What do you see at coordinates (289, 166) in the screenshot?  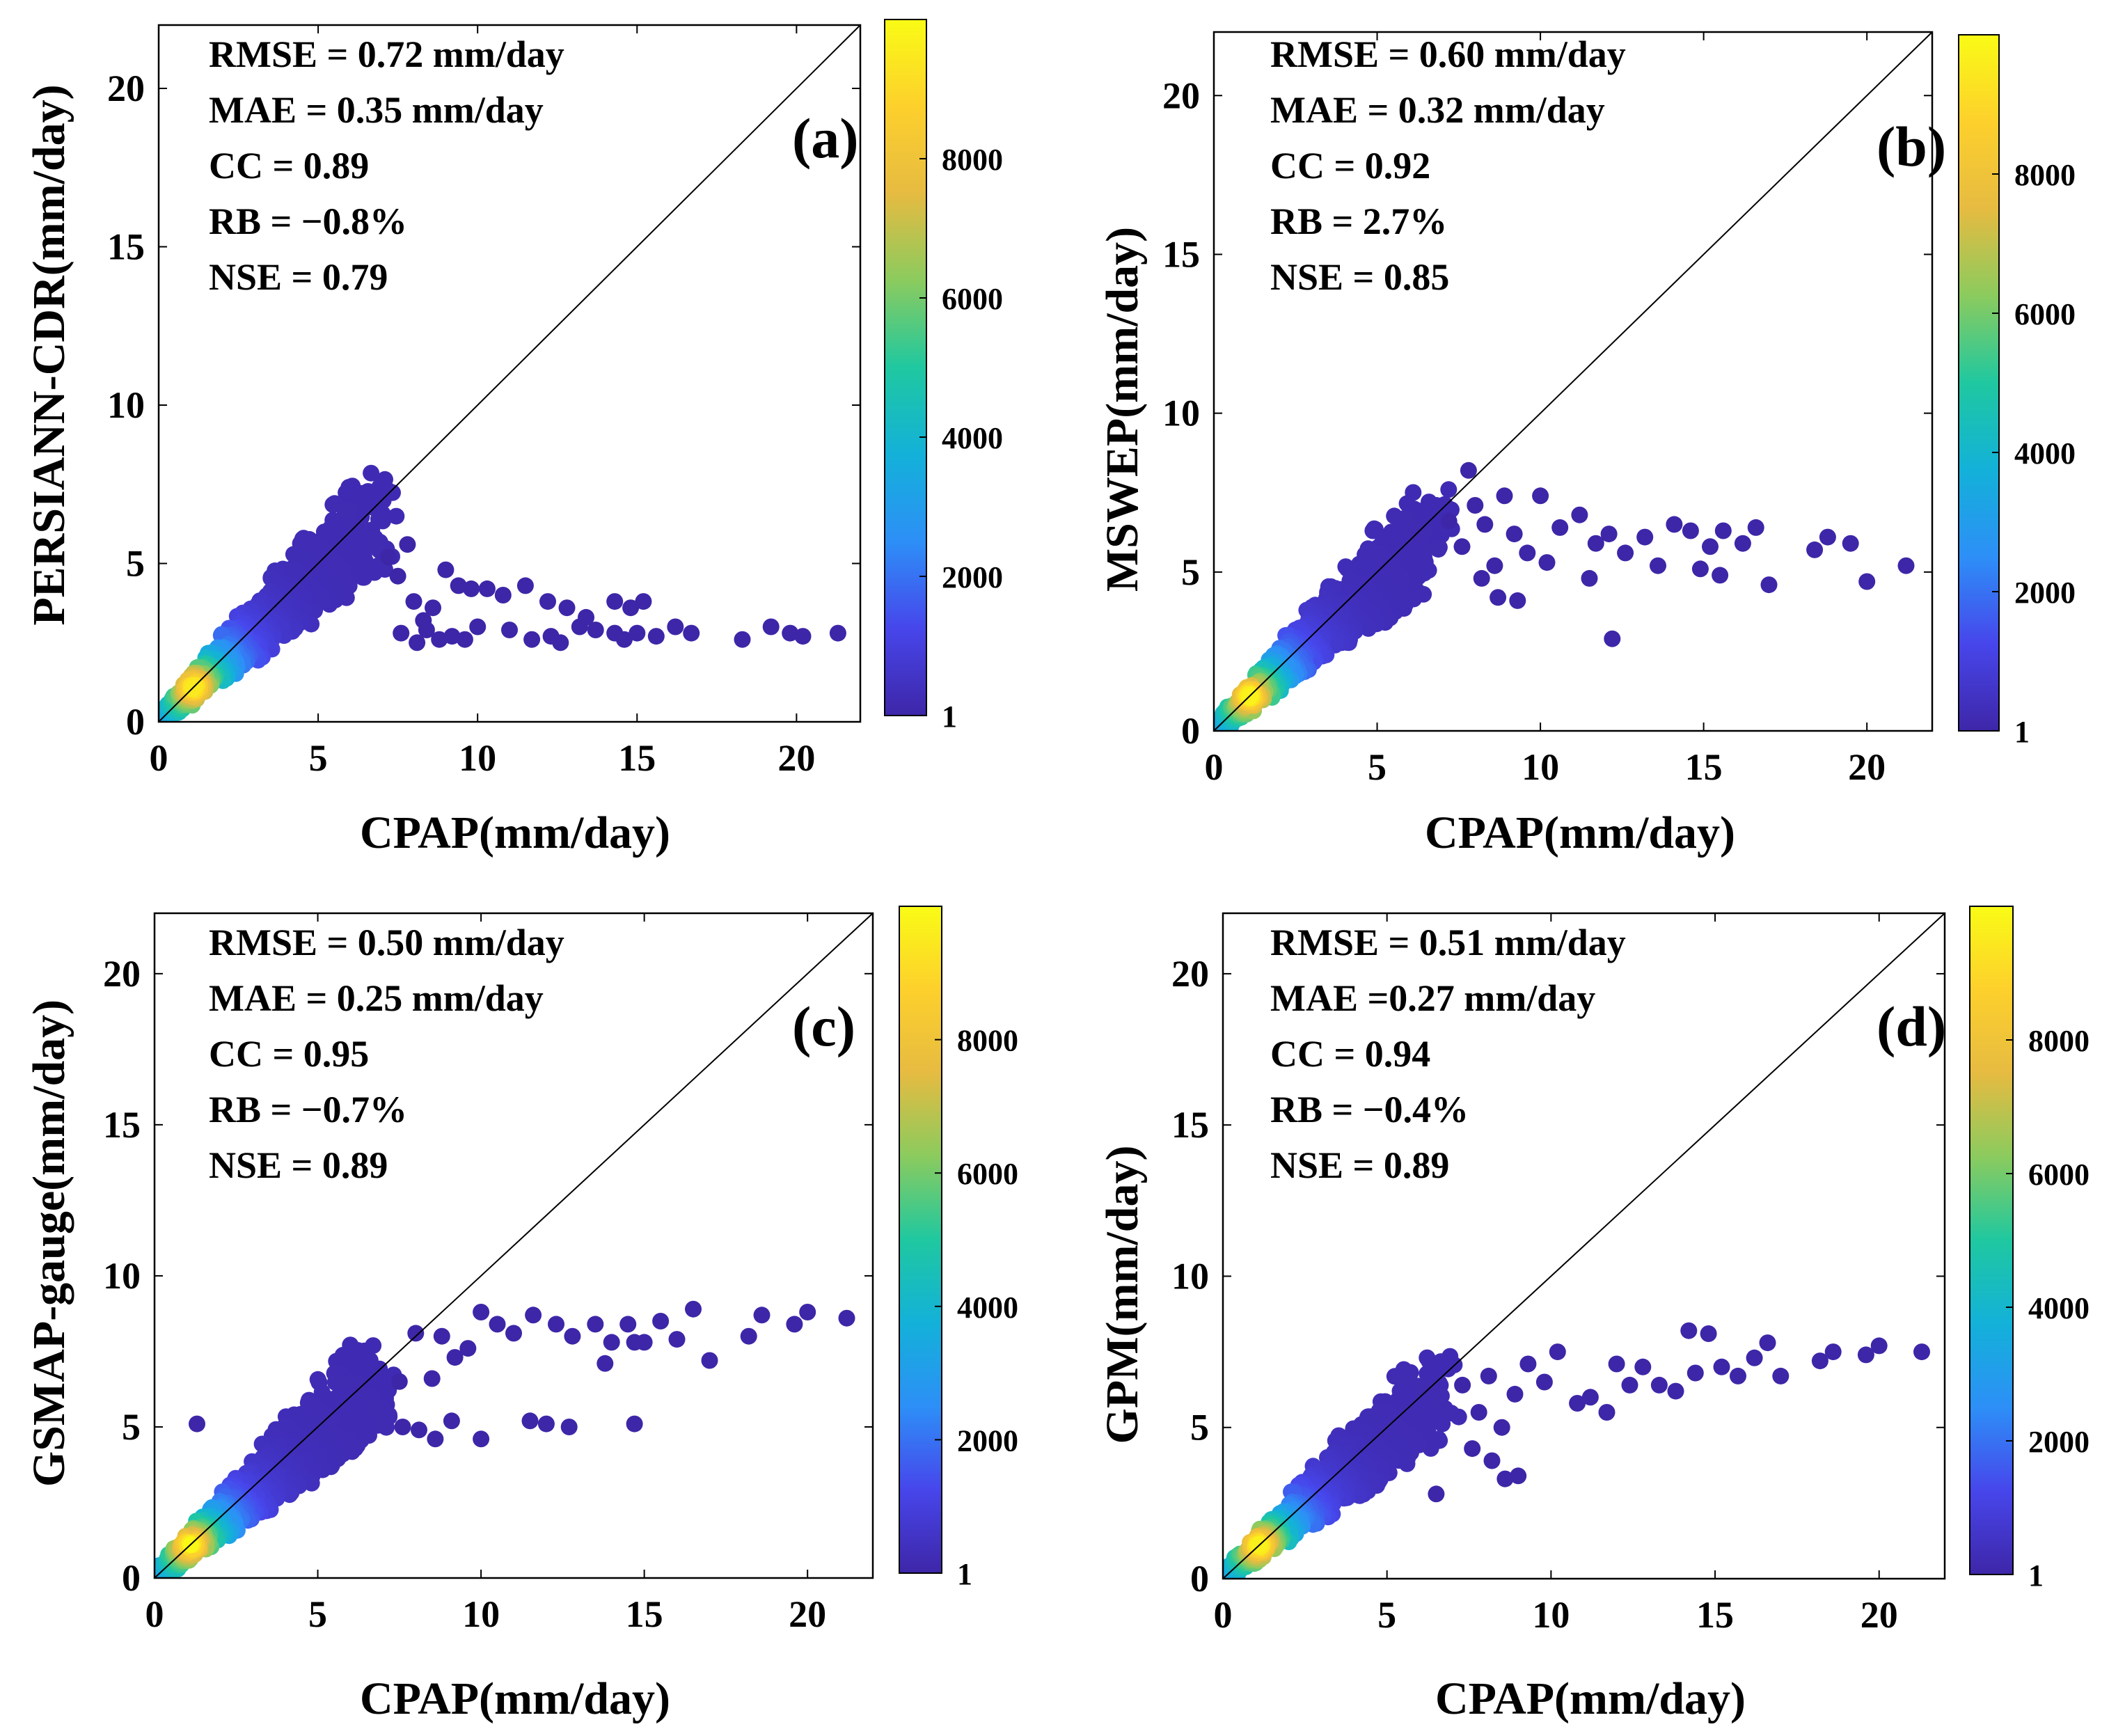 I see `panel-a-stat-cc: CC = 0.89` at bounding box center [289, 166].